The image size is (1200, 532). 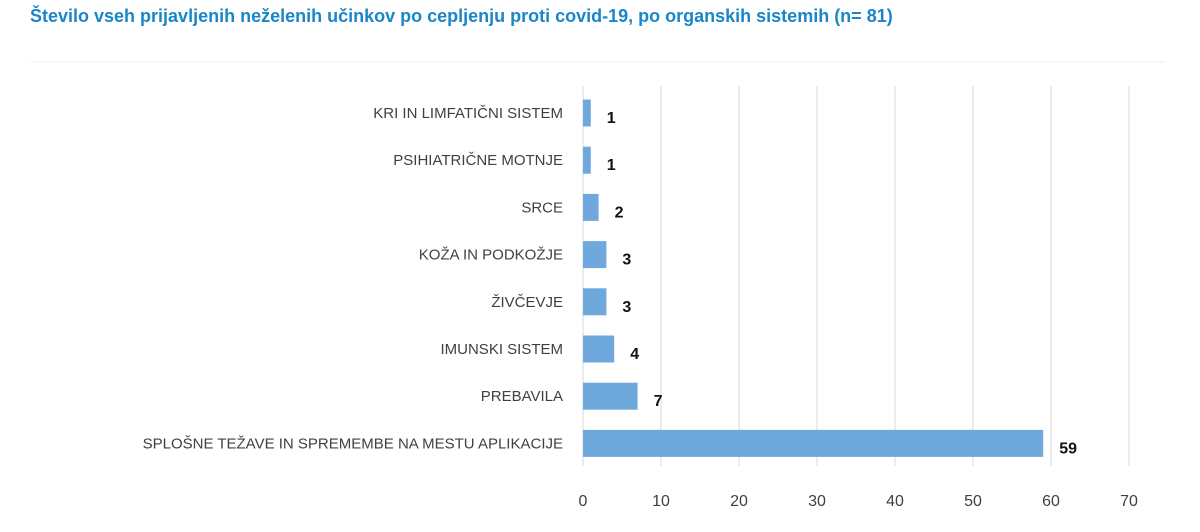 What do you see at coordinates (817, 501) in the screenshot?
I see `x-tick-label: 30` at bounding box center [817, 501].